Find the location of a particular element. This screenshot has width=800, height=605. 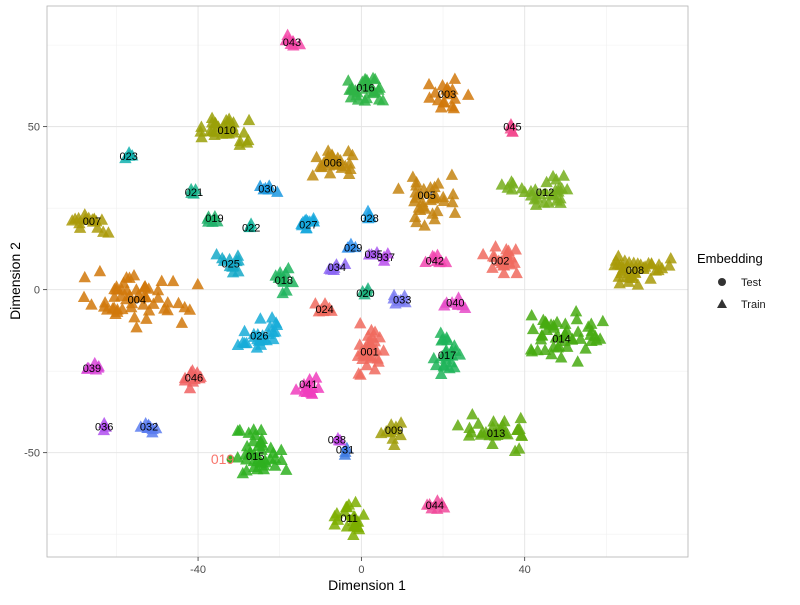

cluster-label-022: 022 is located at coordinates (251, 229).